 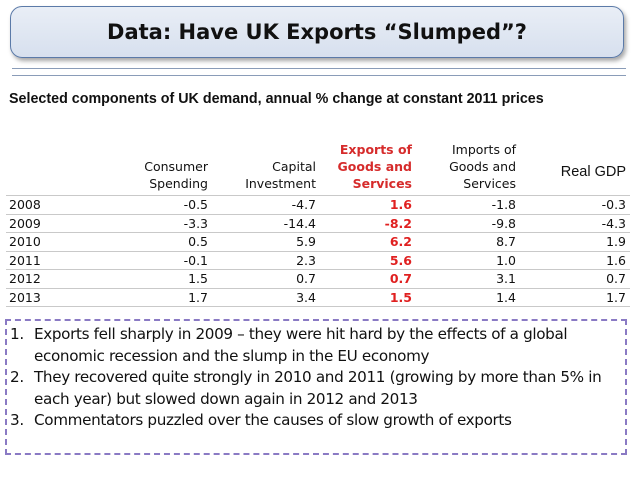 I want to click on note-number: 2., so click(x=17, y=377).